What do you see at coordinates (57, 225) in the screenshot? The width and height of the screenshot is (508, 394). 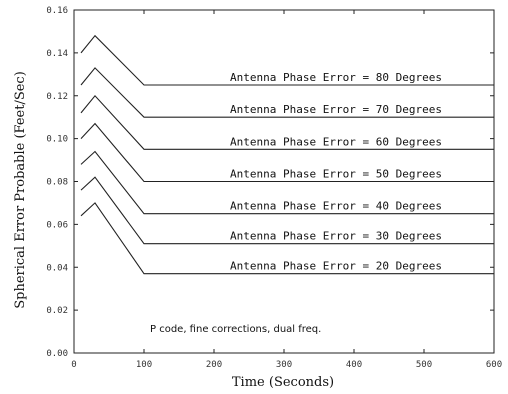 I see `y-tick-label: 0.06` at bounding box center [57, 225].